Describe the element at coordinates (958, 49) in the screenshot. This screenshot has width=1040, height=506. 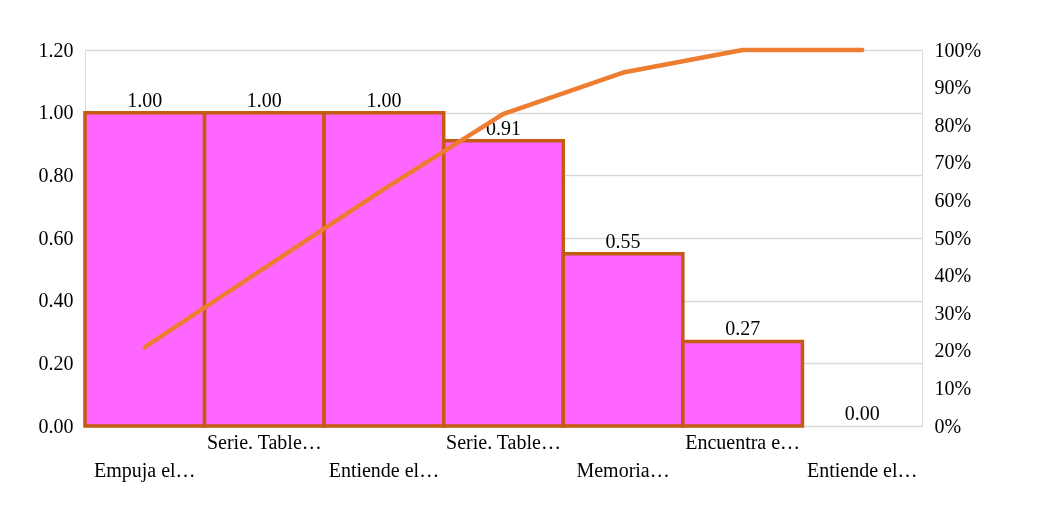
I see `y2-tick-label: 100%` at that location.